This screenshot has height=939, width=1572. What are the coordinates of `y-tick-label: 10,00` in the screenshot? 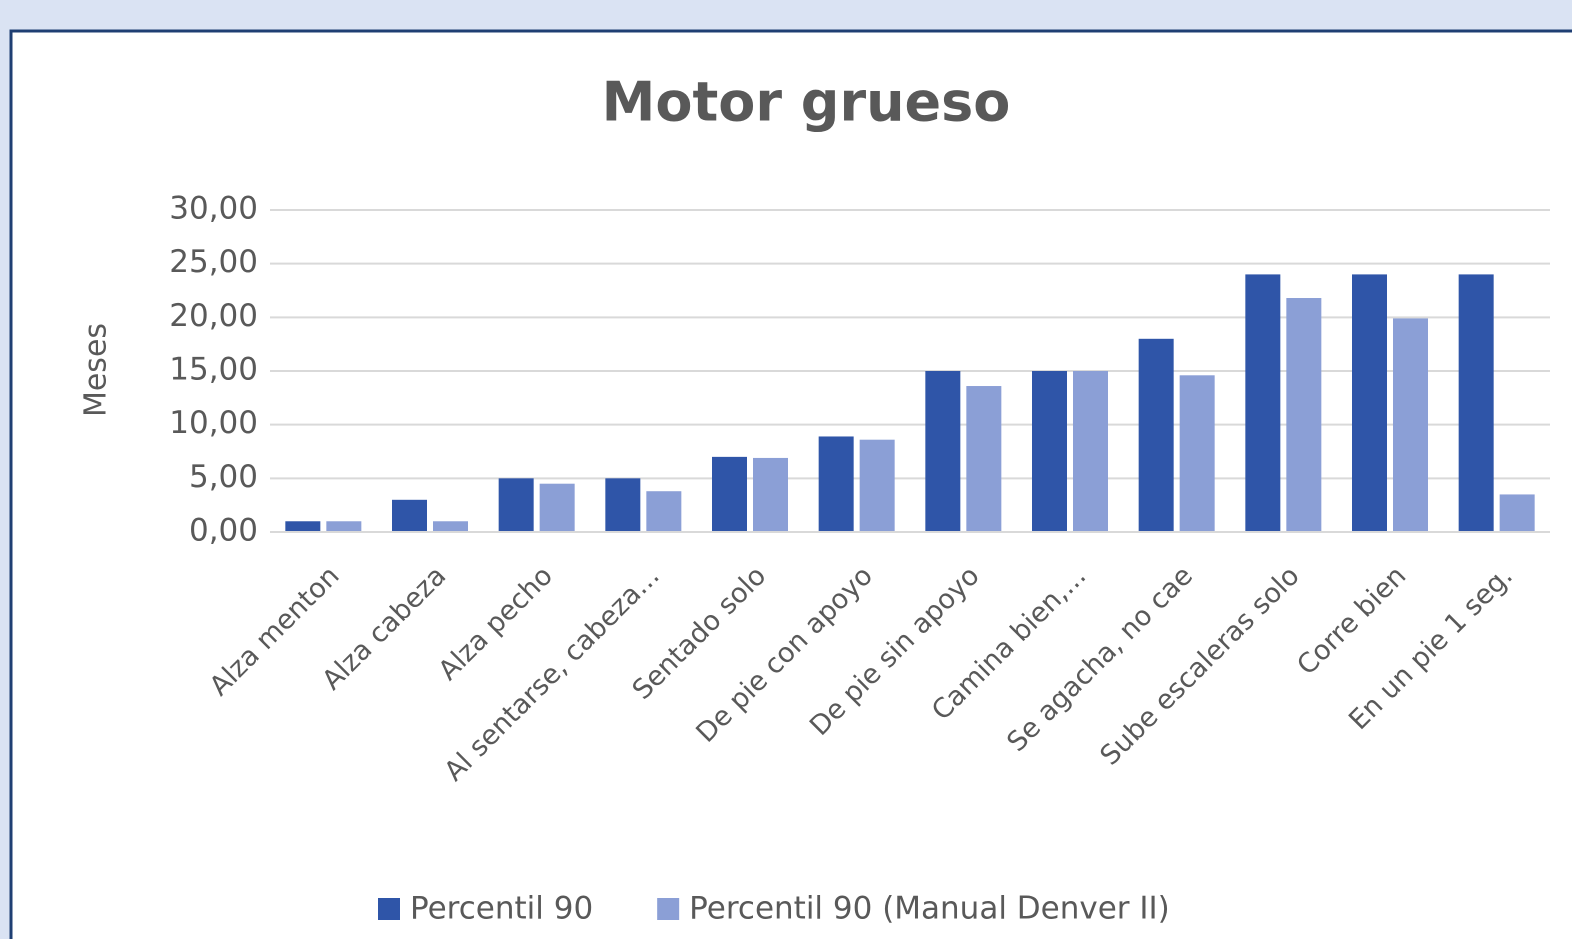 It's located at (213, 423).